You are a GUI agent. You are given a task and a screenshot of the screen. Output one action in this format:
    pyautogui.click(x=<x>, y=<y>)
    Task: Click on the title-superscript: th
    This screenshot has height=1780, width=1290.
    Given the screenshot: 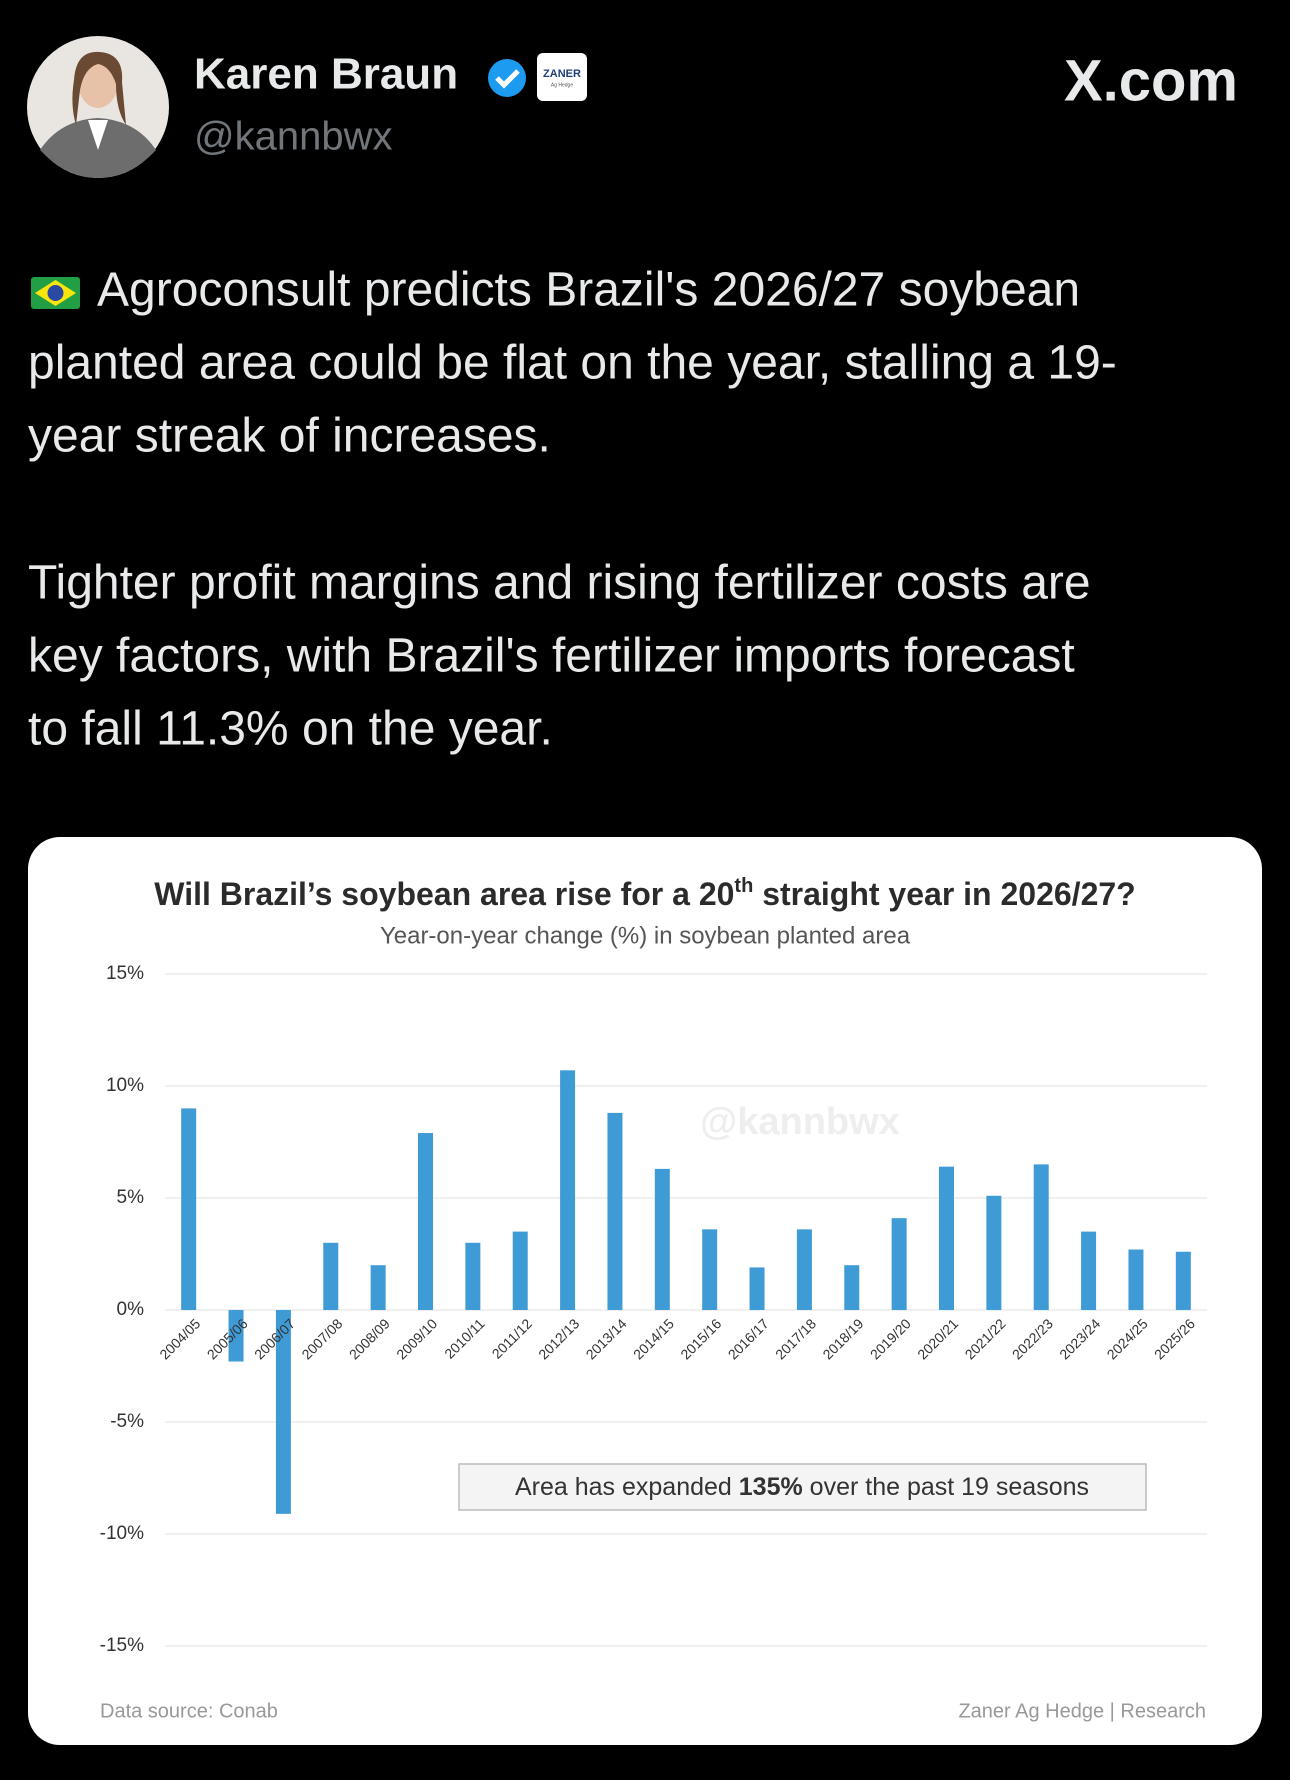 What is the action you would take?
    pyautogui.click(x=743, y=886)
    